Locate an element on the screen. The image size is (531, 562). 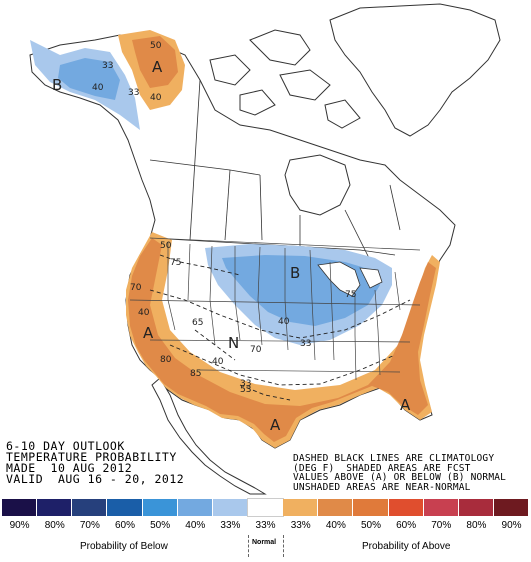
title-line-1: 6-10 DAY OUTLOOK is located at coordinates (65, 446).